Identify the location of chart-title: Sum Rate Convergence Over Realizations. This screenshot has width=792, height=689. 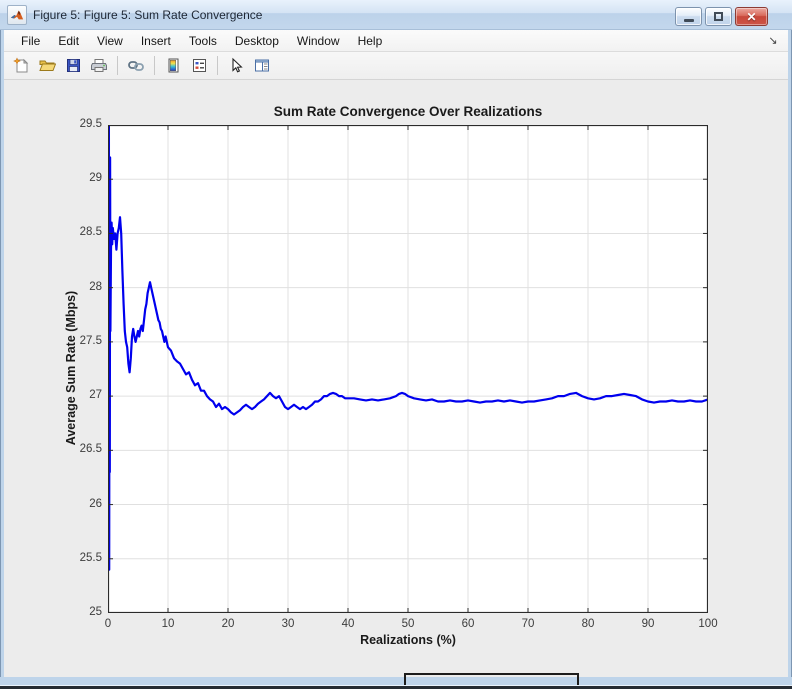
(408, 111).